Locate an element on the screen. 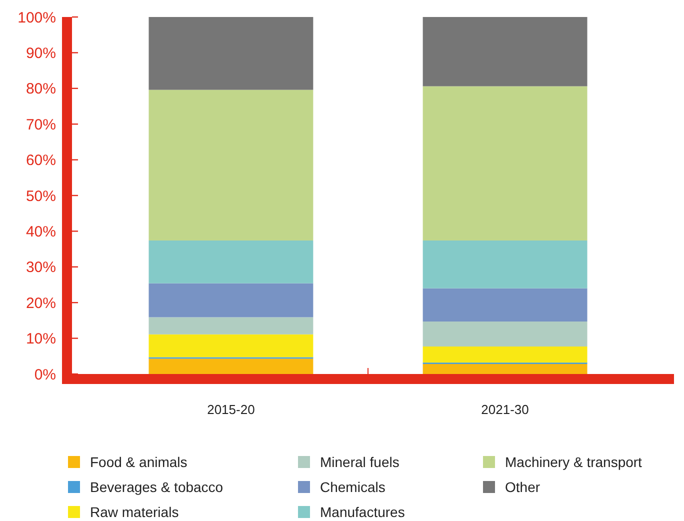 This screenshot has width=684, height=521. y-tick-label: 50% is located at coordinates (41, 196).